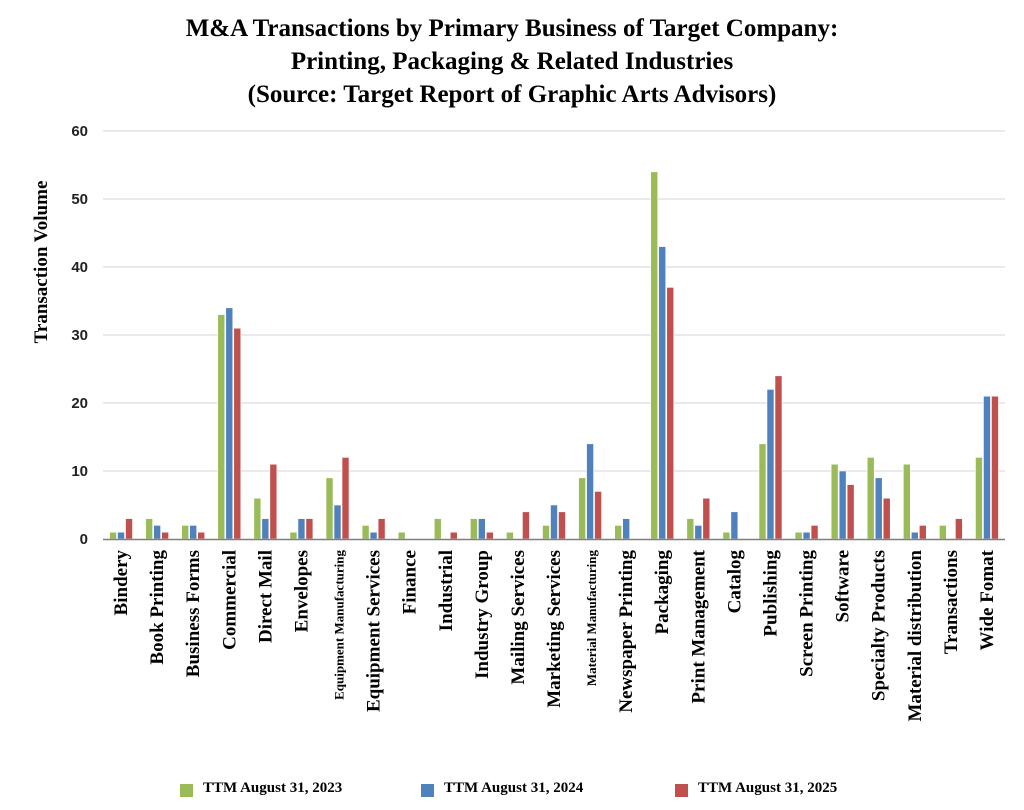 The image size is (1024, 810). What do you see at coordinates (834, 501) in the screenshot?
I see `bar-software-2023` at bounding box center [834, 501].